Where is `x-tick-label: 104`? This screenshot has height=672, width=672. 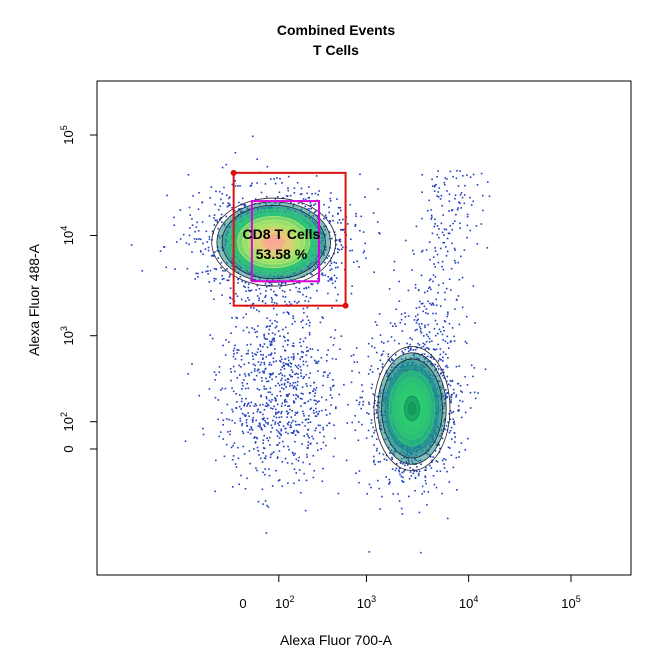
x-tick-label: 104 is located at coordinates (468, 602).